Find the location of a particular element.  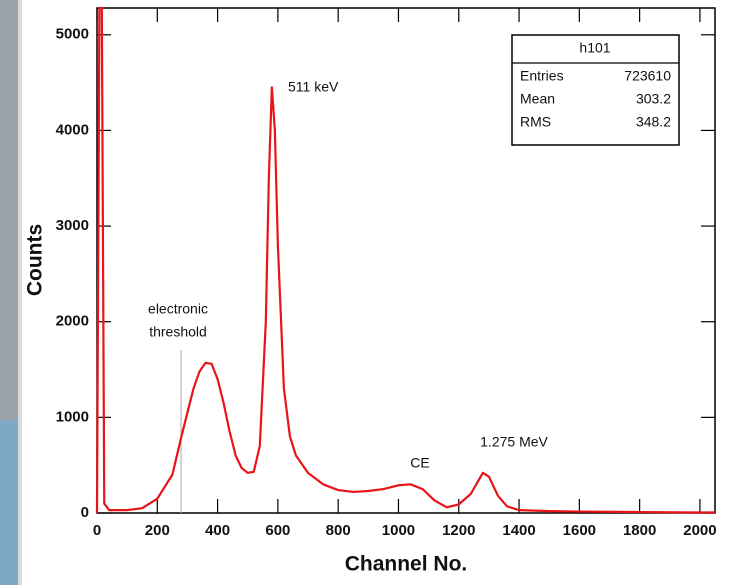

x-tick-label: 1200 is located at coordinates (458, 530).